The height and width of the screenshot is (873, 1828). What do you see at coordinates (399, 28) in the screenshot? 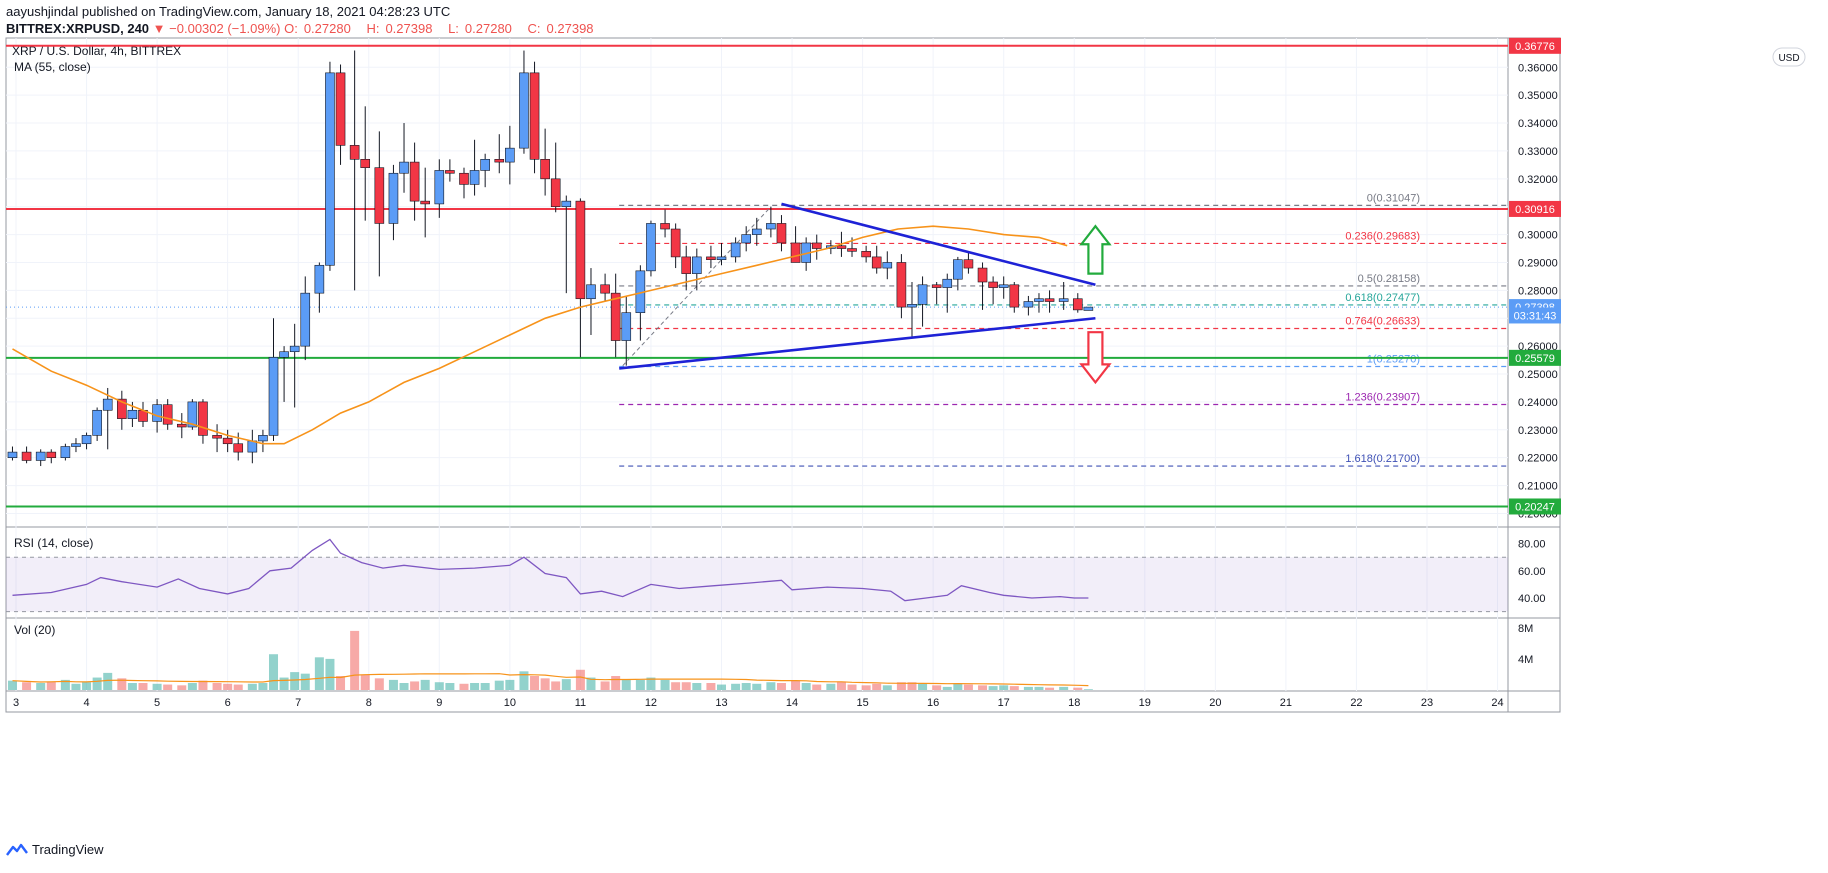
I see `ohlc-high: H: 0.27398` at bounding box center [399, 28].